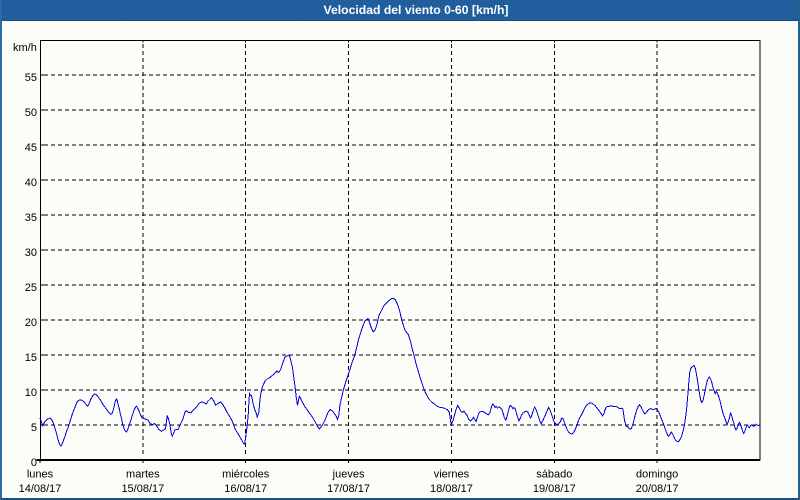 The height and width of the screenshot is (500, 800). I want to click on svg-text: 30, so click(31, 253).